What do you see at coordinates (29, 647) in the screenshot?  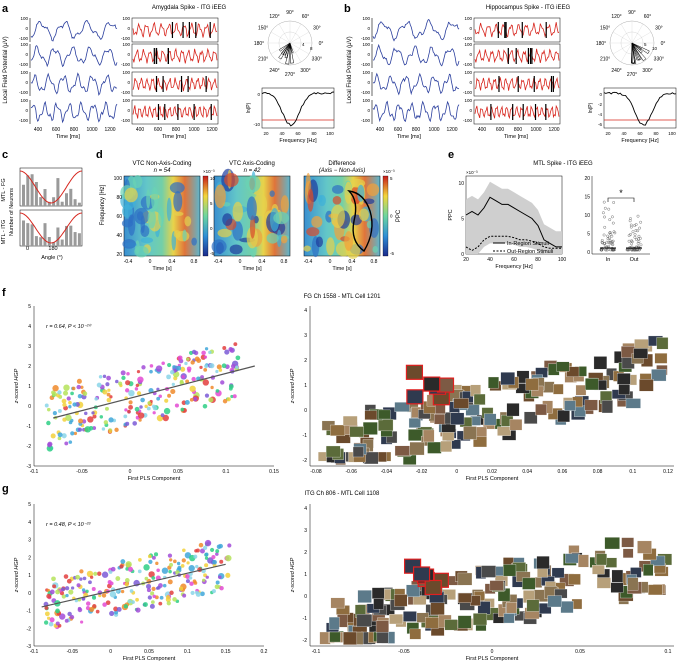 I see `scatter-ytick: -3` at bounding box center [29, 647].